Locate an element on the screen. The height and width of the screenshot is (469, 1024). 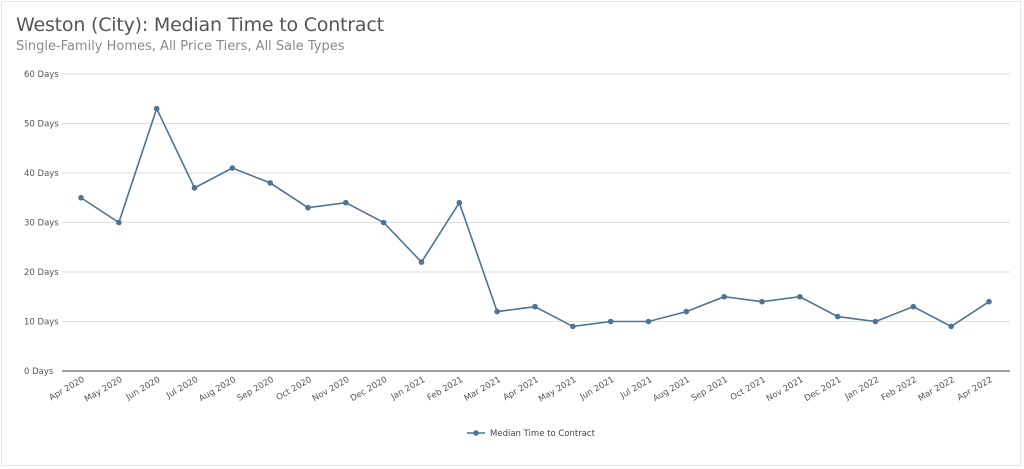
x-tick-label: Sep 2020 is located at coordinates (256, 389).